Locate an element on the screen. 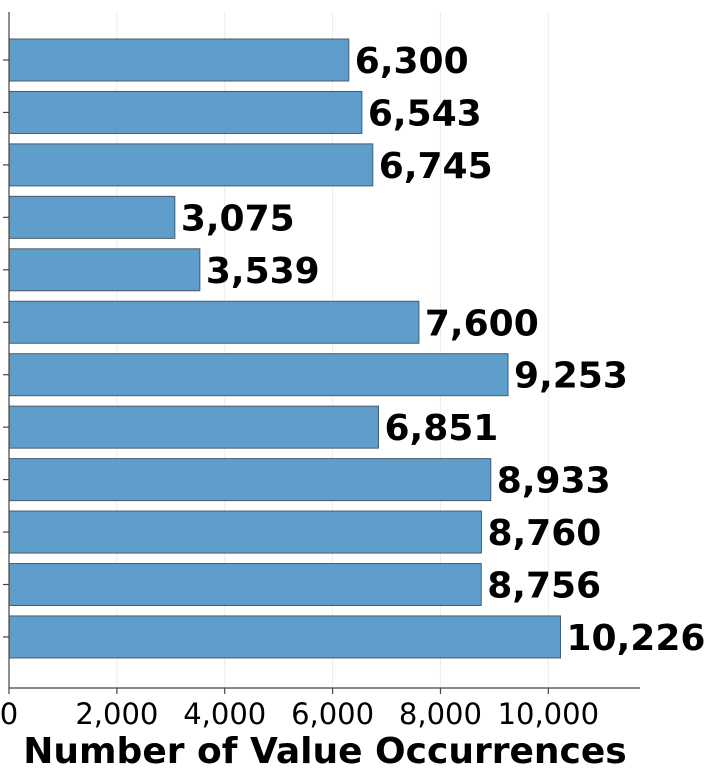 The image size is (718, 782). data-label: 6,300 is located at coordinates (412, 61).